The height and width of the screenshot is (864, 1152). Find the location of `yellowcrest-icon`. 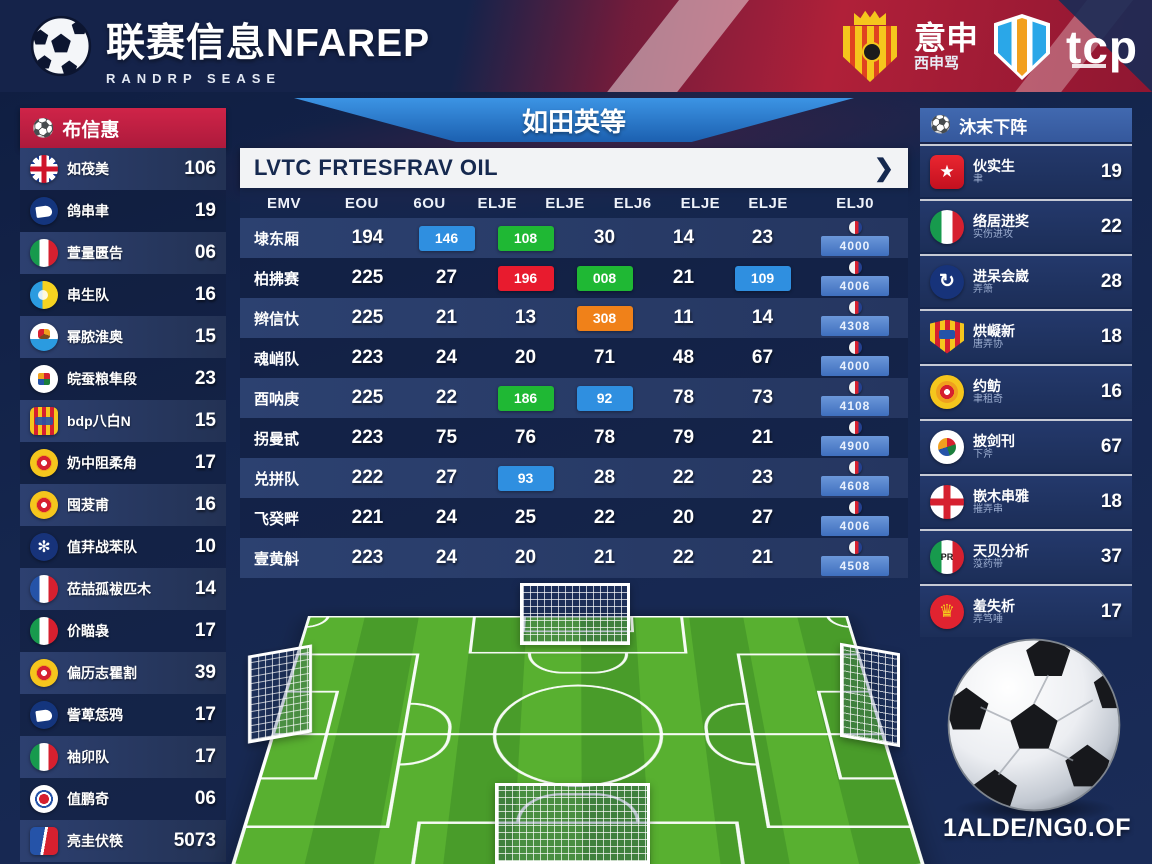

yellowcrest-icon is located at coordinates (947, 391).